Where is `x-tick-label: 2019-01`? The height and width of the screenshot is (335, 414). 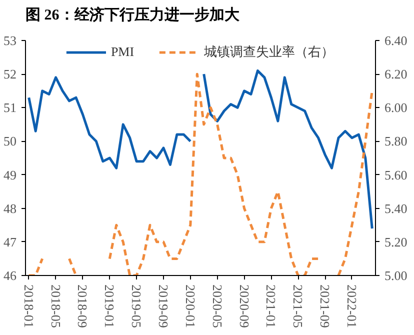 x-tick-label: 2019-01 is located at coordinates (110, 306).